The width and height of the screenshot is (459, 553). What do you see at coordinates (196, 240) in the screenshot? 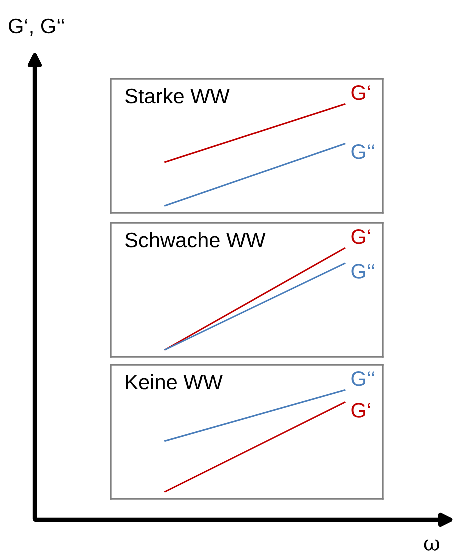
I see `chart-title: Schwache WW` at bounding box center [196, 240].